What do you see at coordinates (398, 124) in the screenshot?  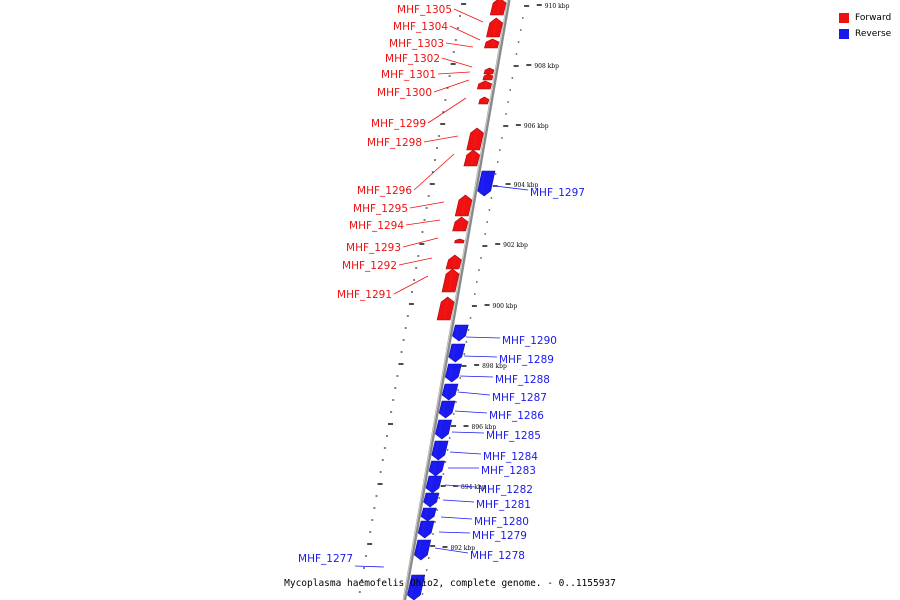 I see `gene-label-forward: MHF_1299` at bounding box center [398, 124].